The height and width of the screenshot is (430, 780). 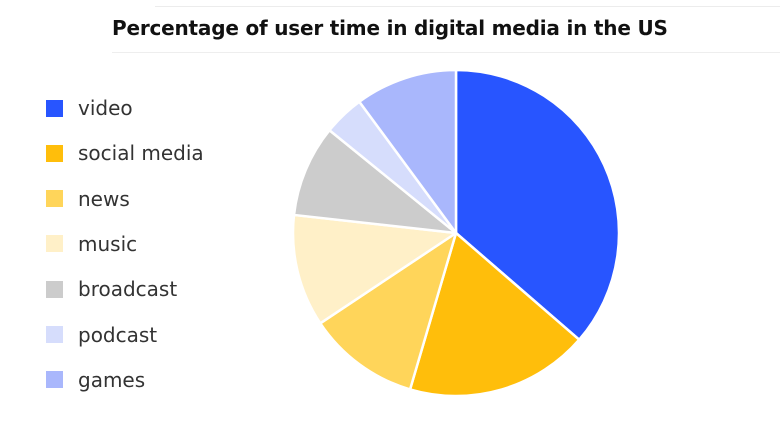 I want to click on legend-label: broadcast, so click(x=128, y=289).